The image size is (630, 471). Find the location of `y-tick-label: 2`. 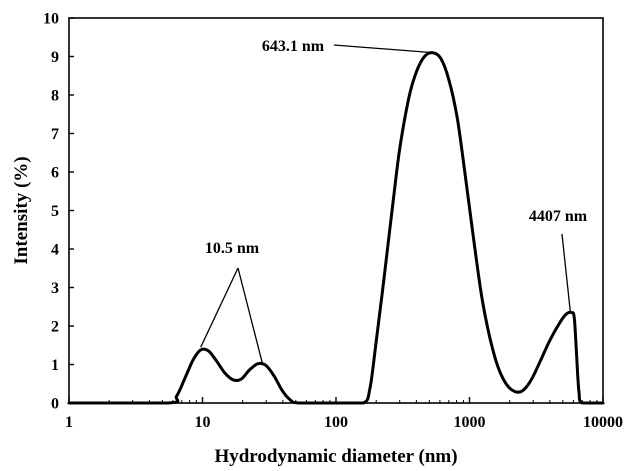

y-tick-label: 2 is located at coordinates (55, 327).